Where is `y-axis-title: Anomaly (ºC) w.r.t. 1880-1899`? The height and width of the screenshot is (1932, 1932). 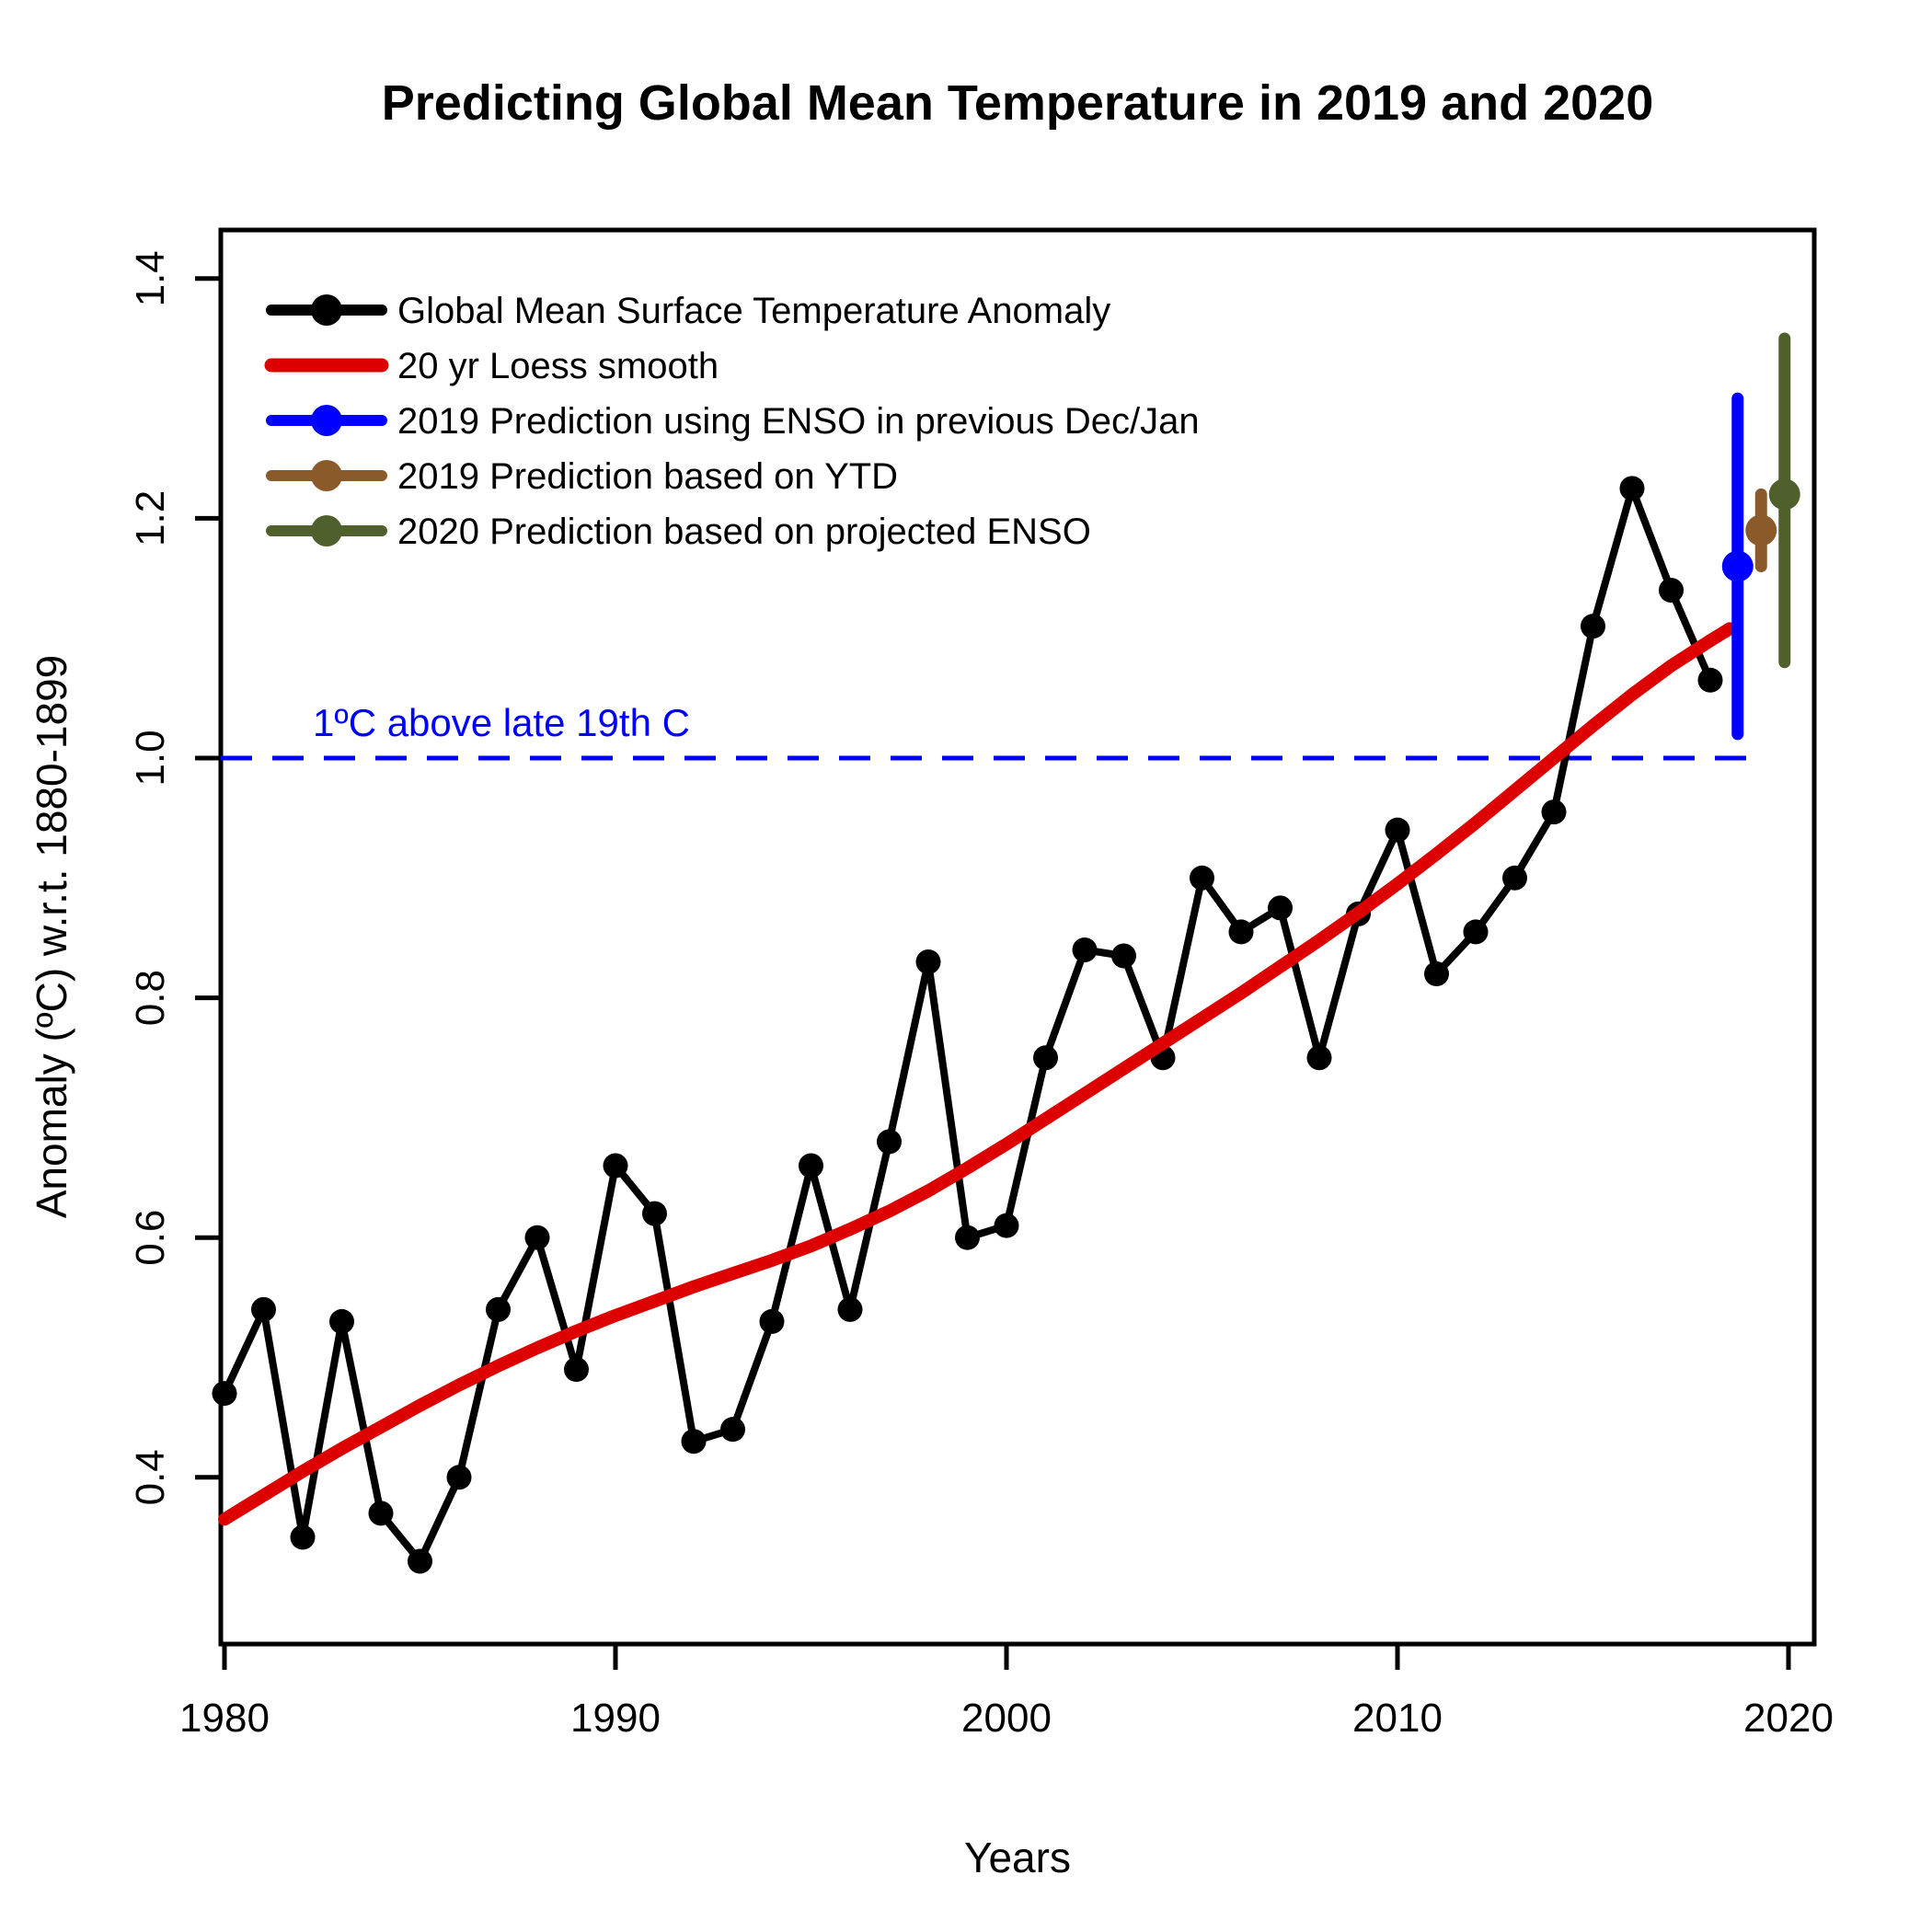
y-axis-title: Anomaly (ºC) w.r.t. 1880-1899 is located at coordinates (51, 937).